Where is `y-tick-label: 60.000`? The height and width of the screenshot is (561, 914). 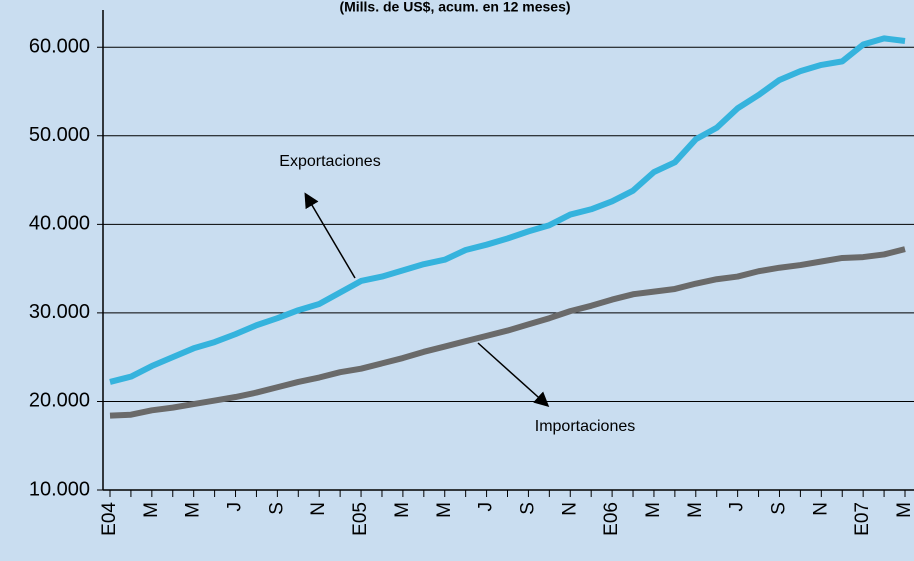 y-tick-label: 60.000 is located at coordinates (59, 46).